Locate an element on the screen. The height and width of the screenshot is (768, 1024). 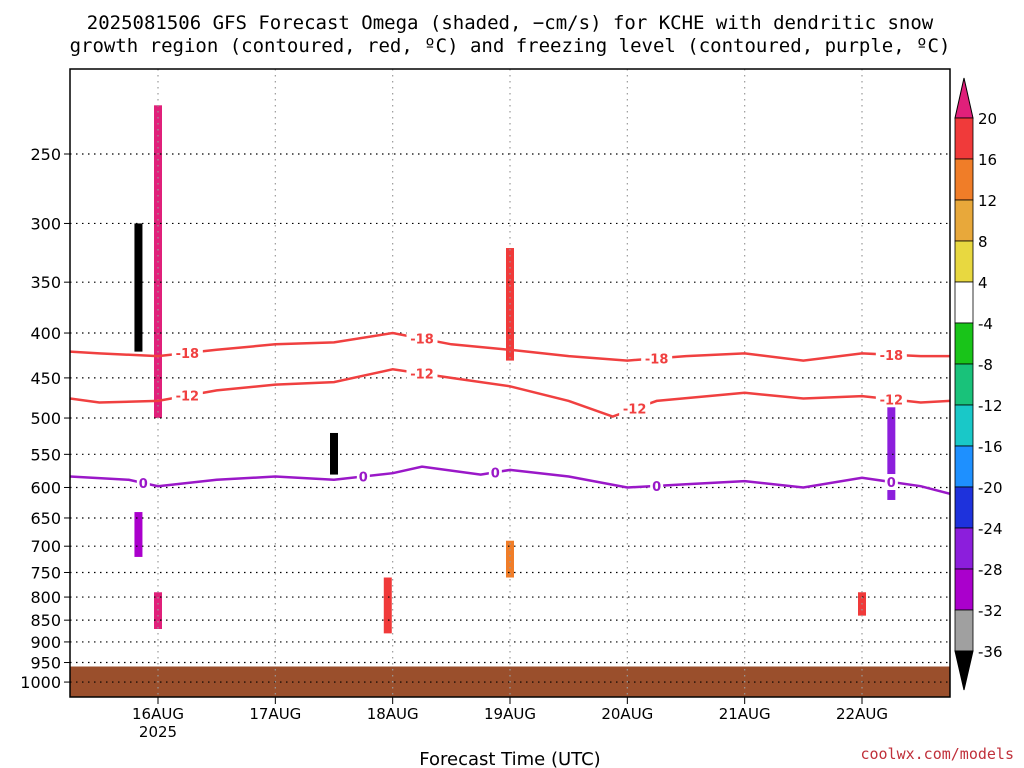
y-tick-label: 950 is located at coordinates (45, 663).